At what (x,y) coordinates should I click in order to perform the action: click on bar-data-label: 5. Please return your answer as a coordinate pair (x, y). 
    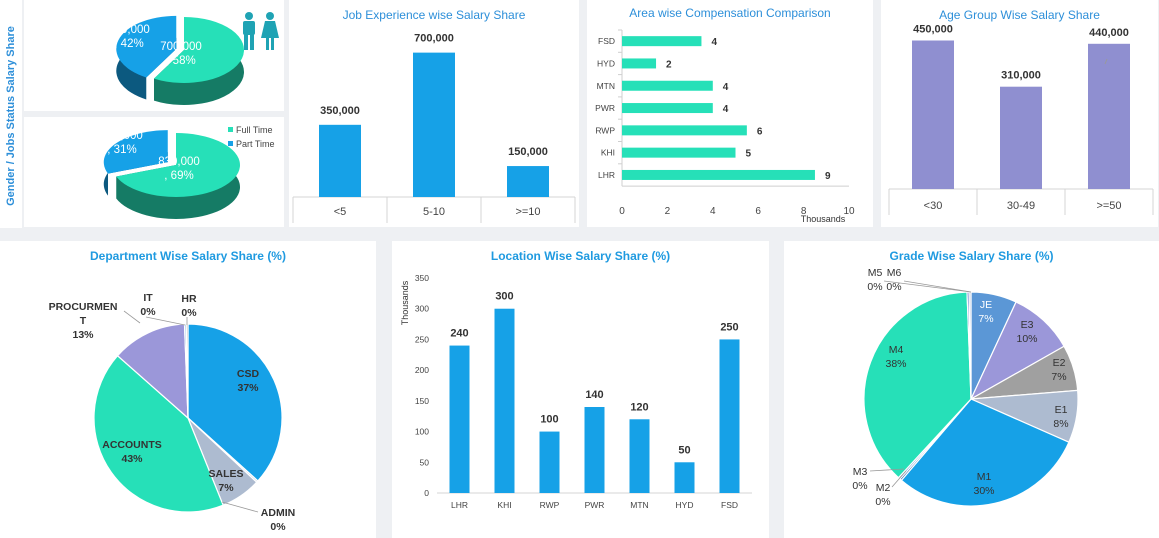
    Looking at the image, I should click on (749, 154).